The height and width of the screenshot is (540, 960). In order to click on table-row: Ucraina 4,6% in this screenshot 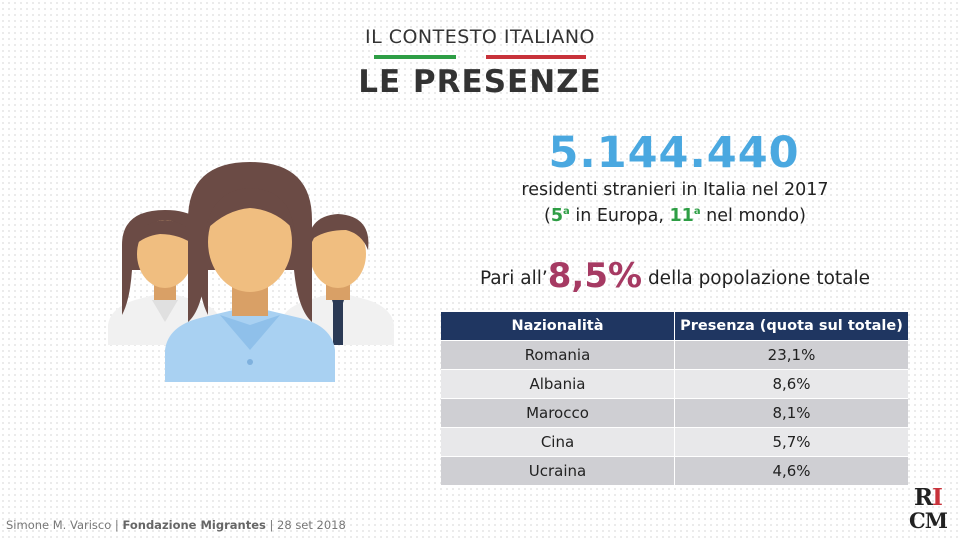, I will do `click(674, 470)`.